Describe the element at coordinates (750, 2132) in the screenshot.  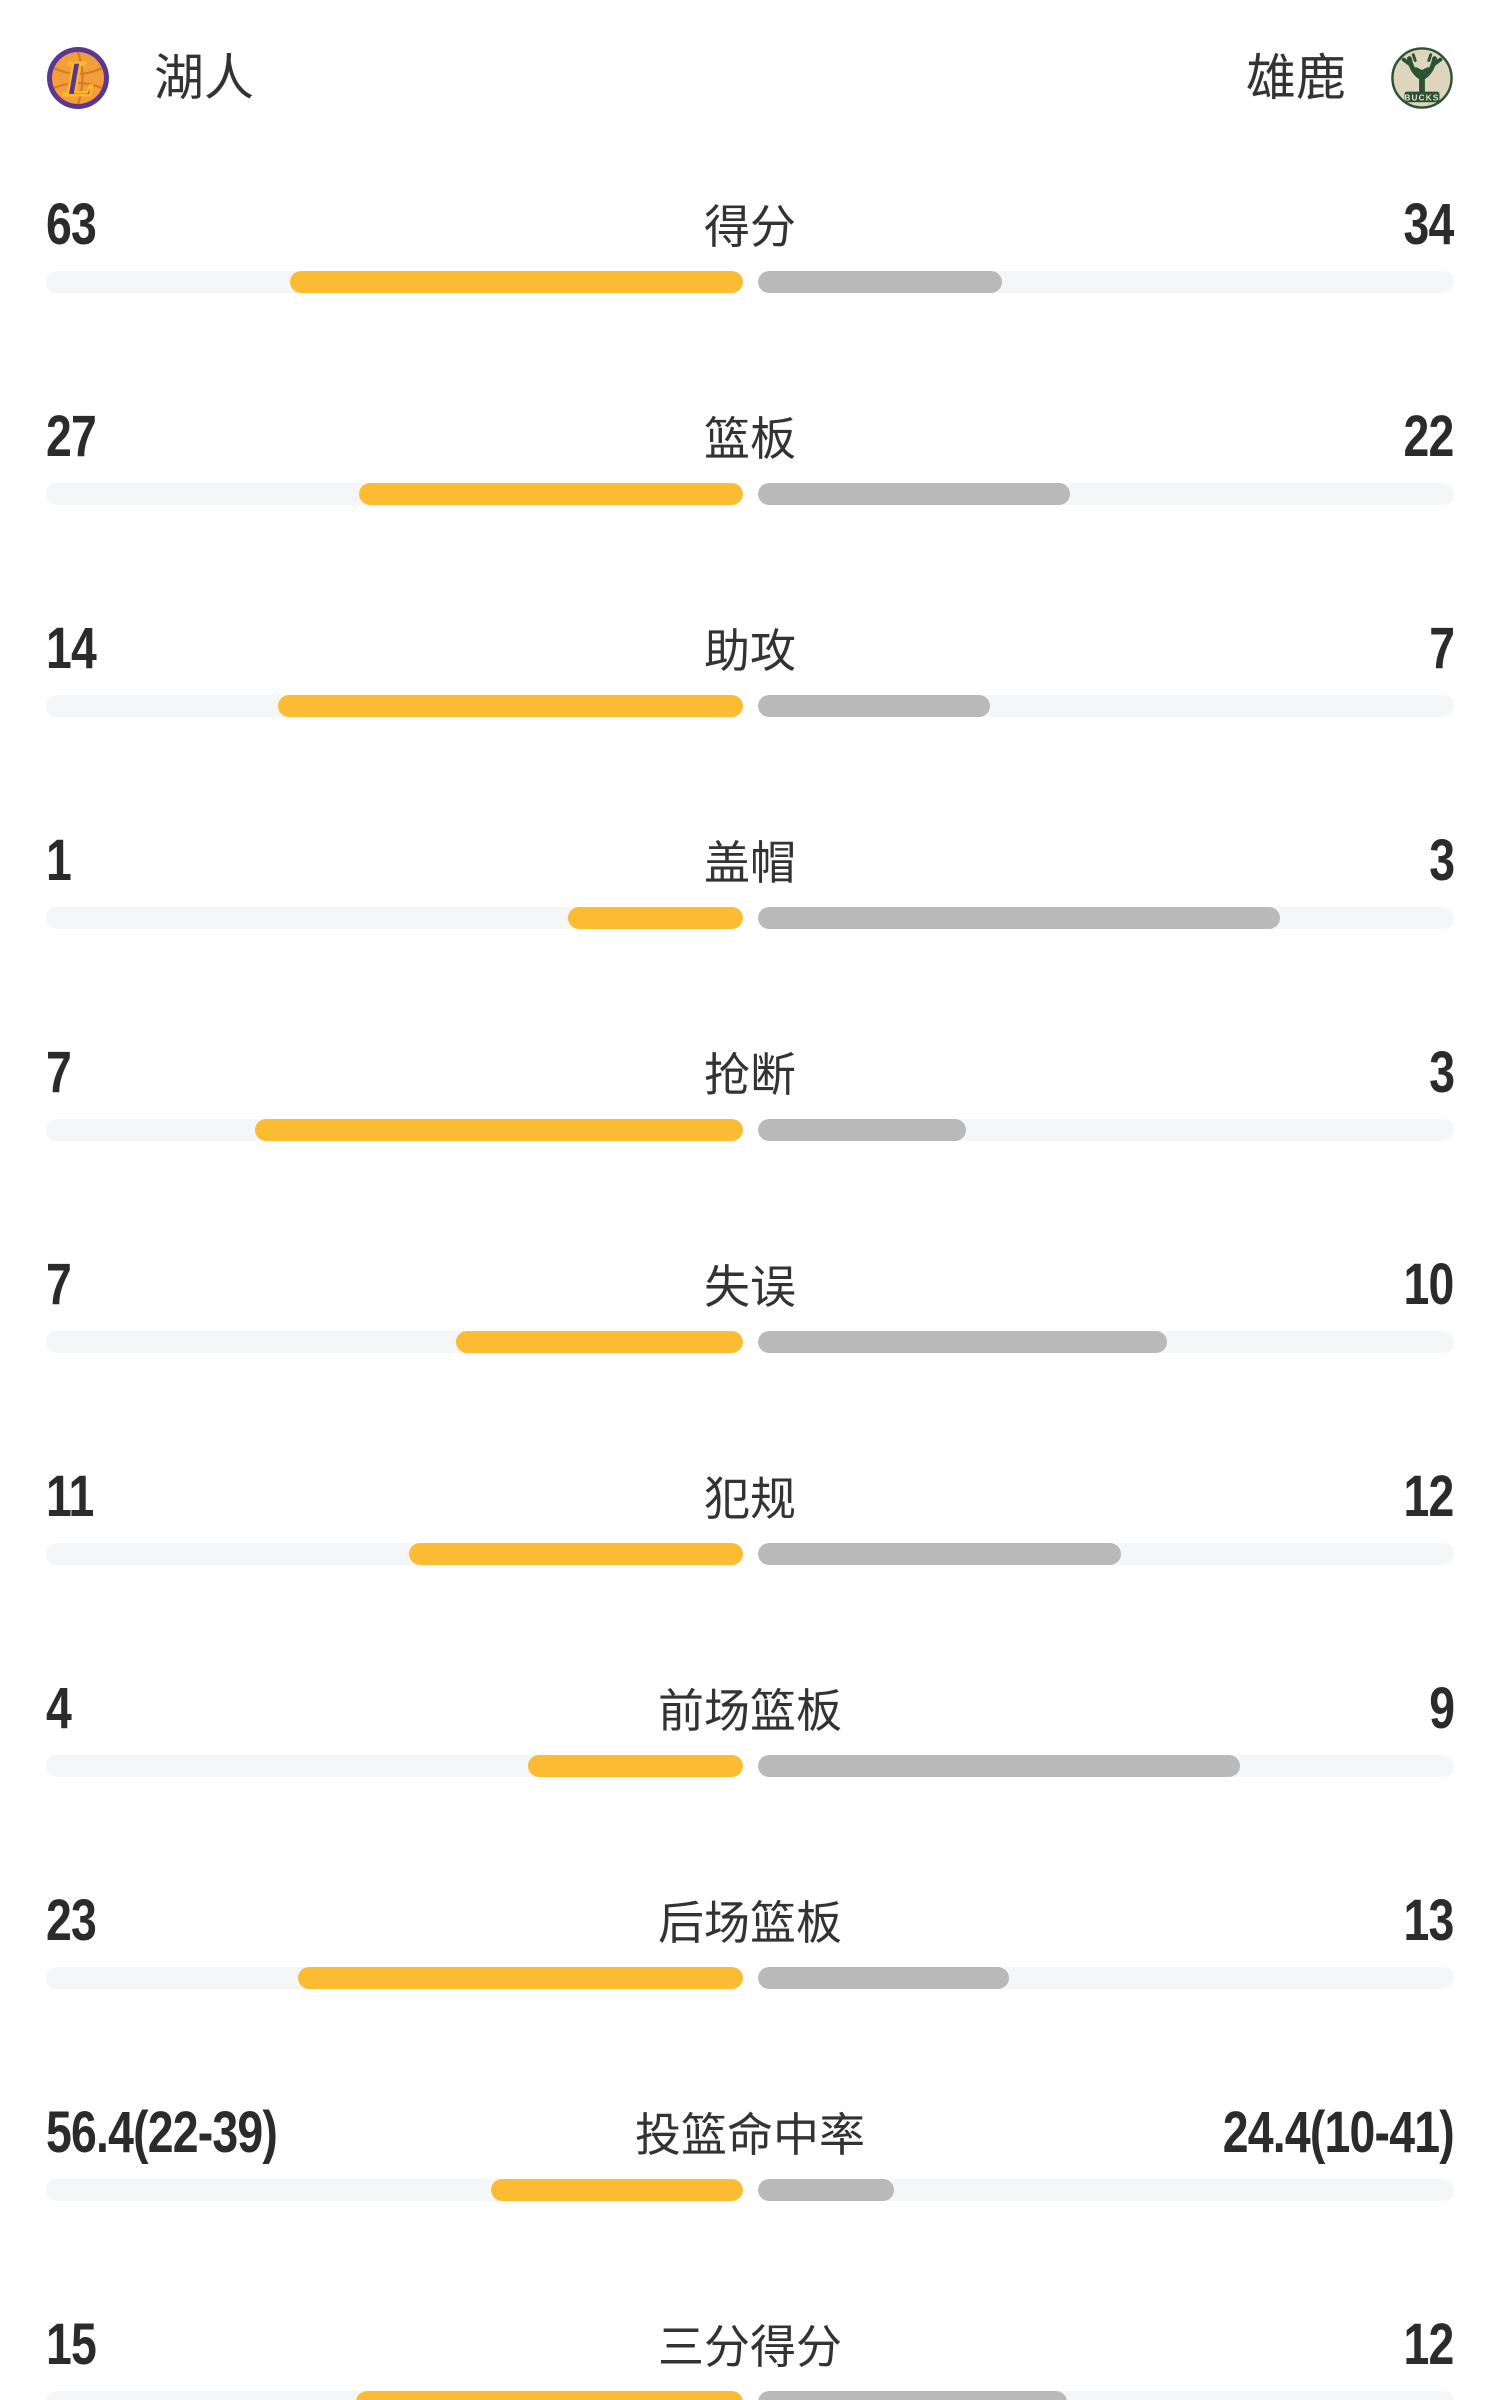
I see `stat-text-line: 56.4(22-39) 投篮命中率 24.4(10-41)` at that location.